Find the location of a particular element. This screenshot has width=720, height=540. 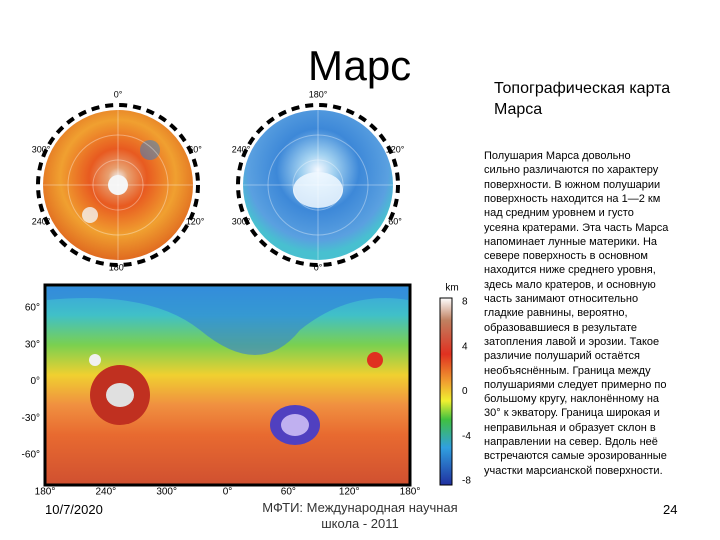

body-text: неправильная и образует склон в is located at coordinates (570, 427).